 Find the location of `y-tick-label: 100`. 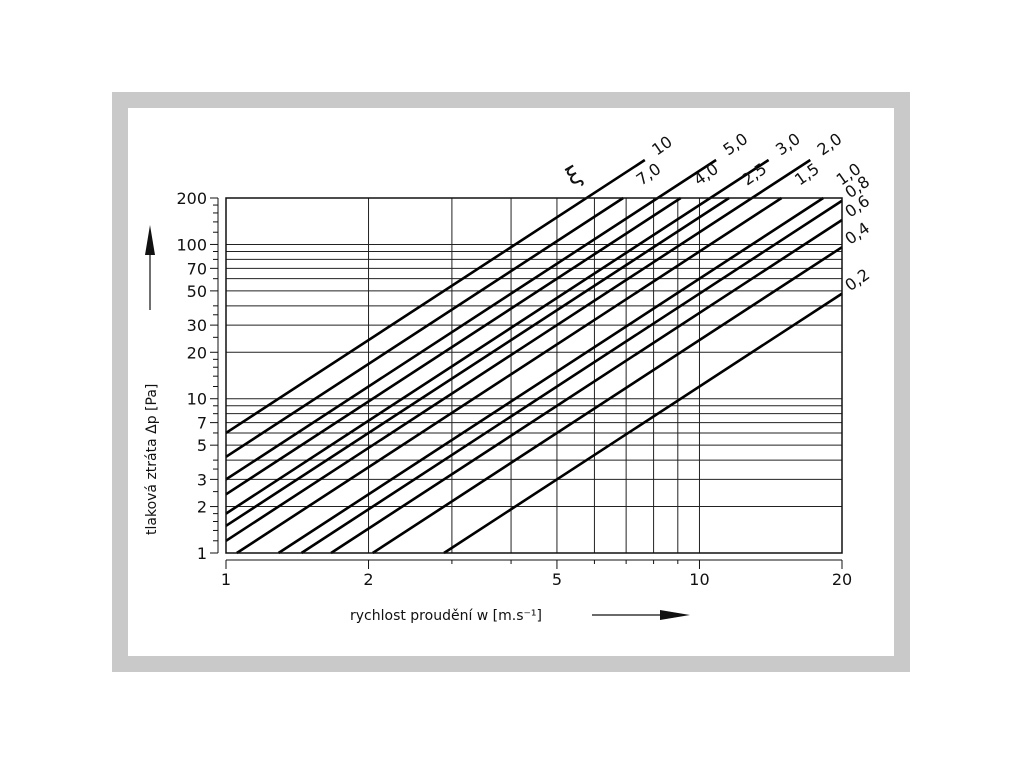

y-tick-label: 100 is located at coordinates (191, 244).